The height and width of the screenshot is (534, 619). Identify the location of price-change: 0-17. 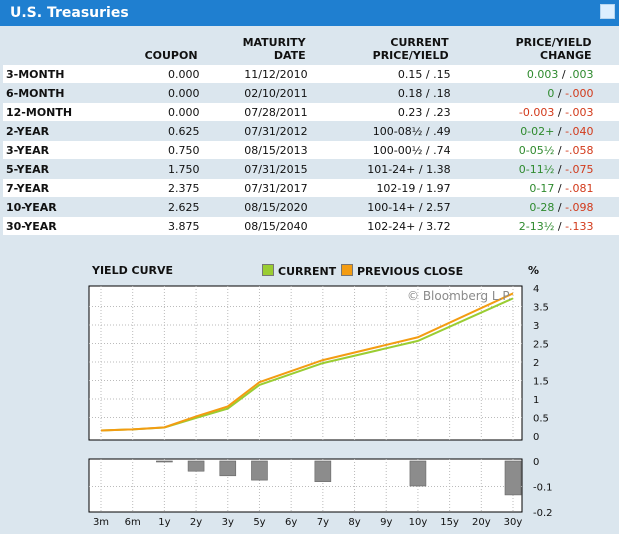
(542, 188).